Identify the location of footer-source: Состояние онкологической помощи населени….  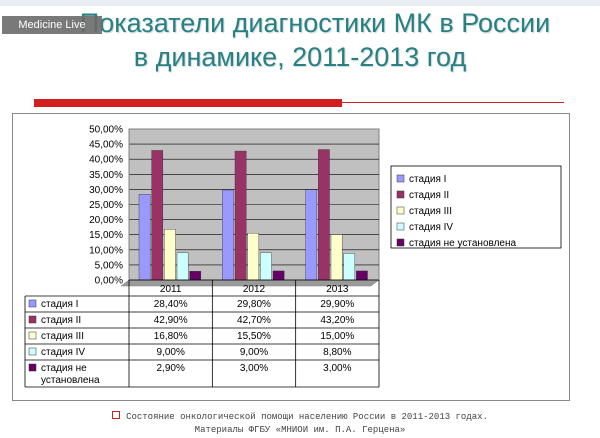
(300, 424).